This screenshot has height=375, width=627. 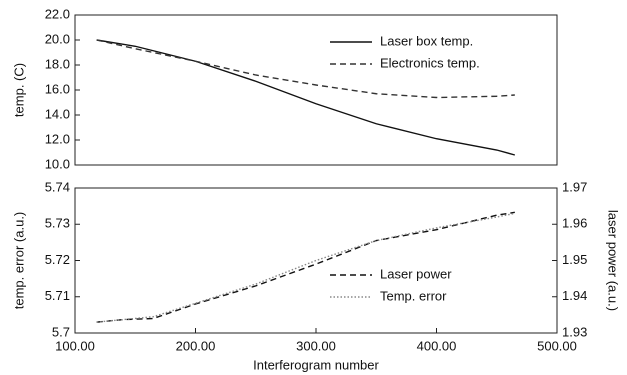 I want to click on y2-axis-label: laser power (a.u.), so click(x=613, y=260).